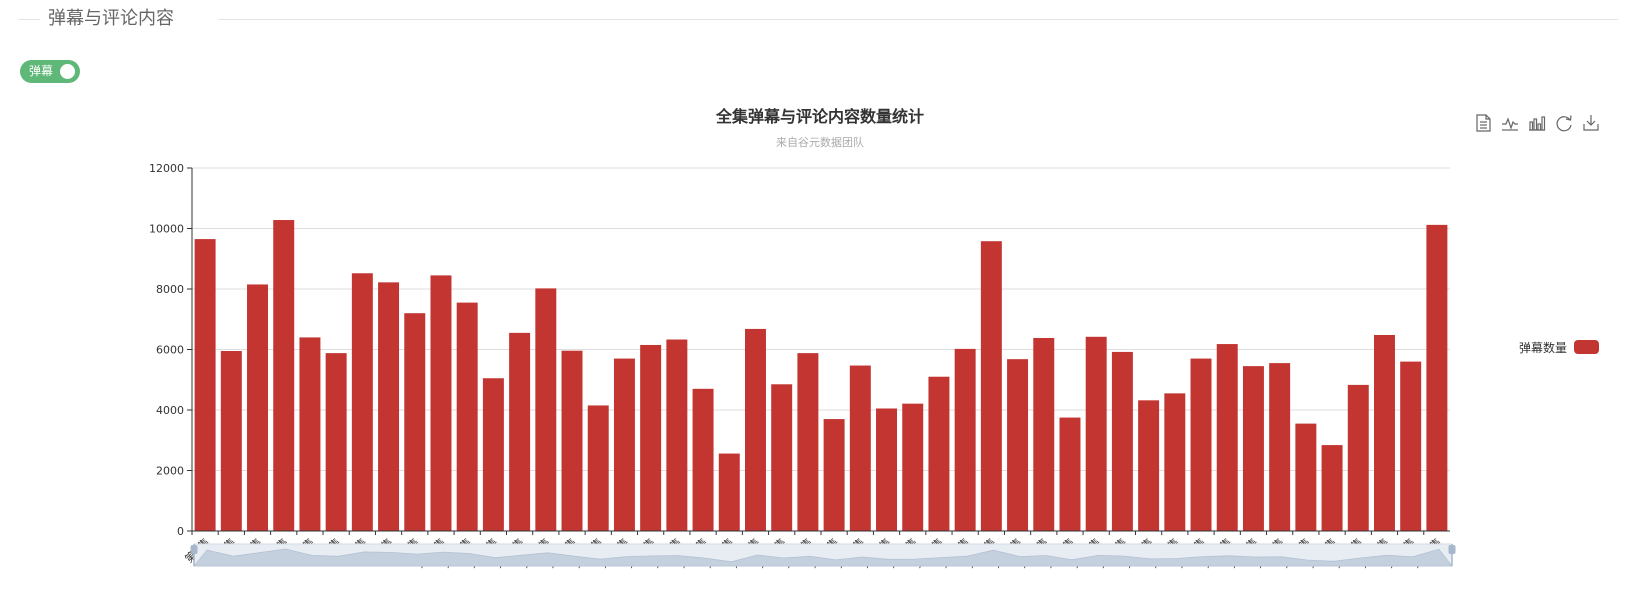  What do you see at coordinates (170, 471) in the screenshot?
I see `y-tick-label: 2000` at bounding box center [170, 471].